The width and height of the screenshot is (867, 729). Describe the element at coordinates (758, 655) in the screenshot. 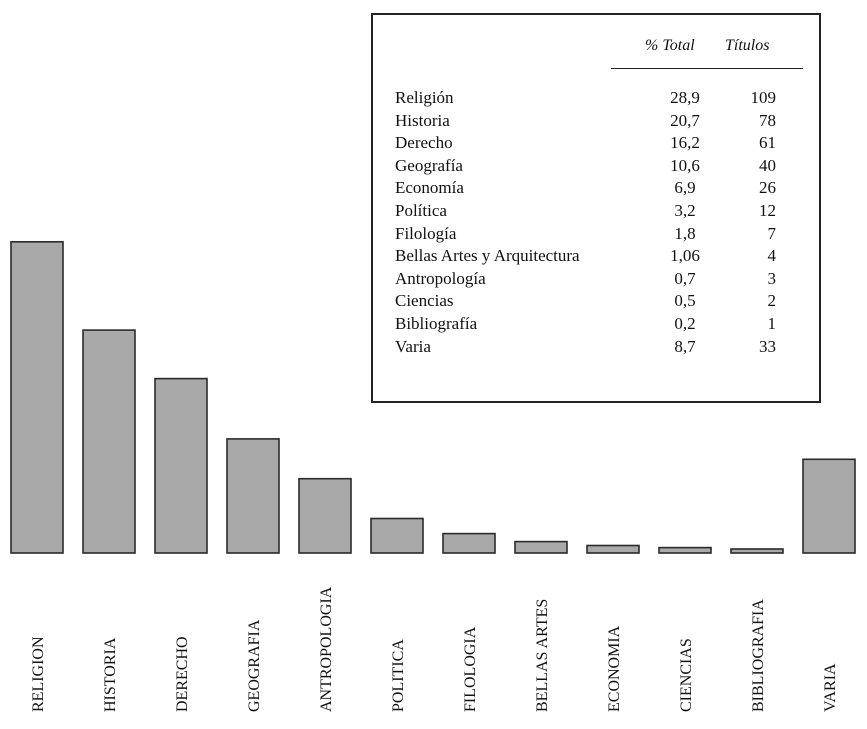

I see `x-tick-label: BIBLIOGRAFIA` at that location.